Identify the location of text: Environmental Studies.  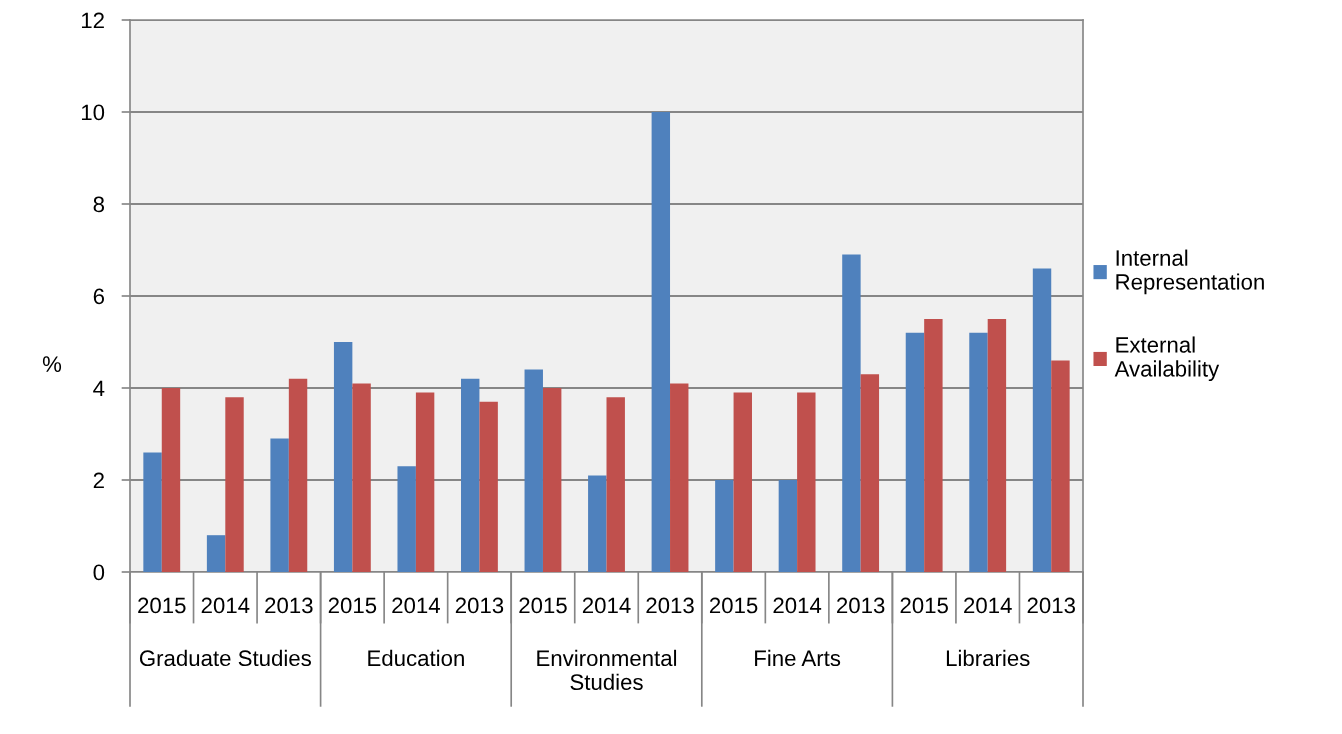
(607, 670).